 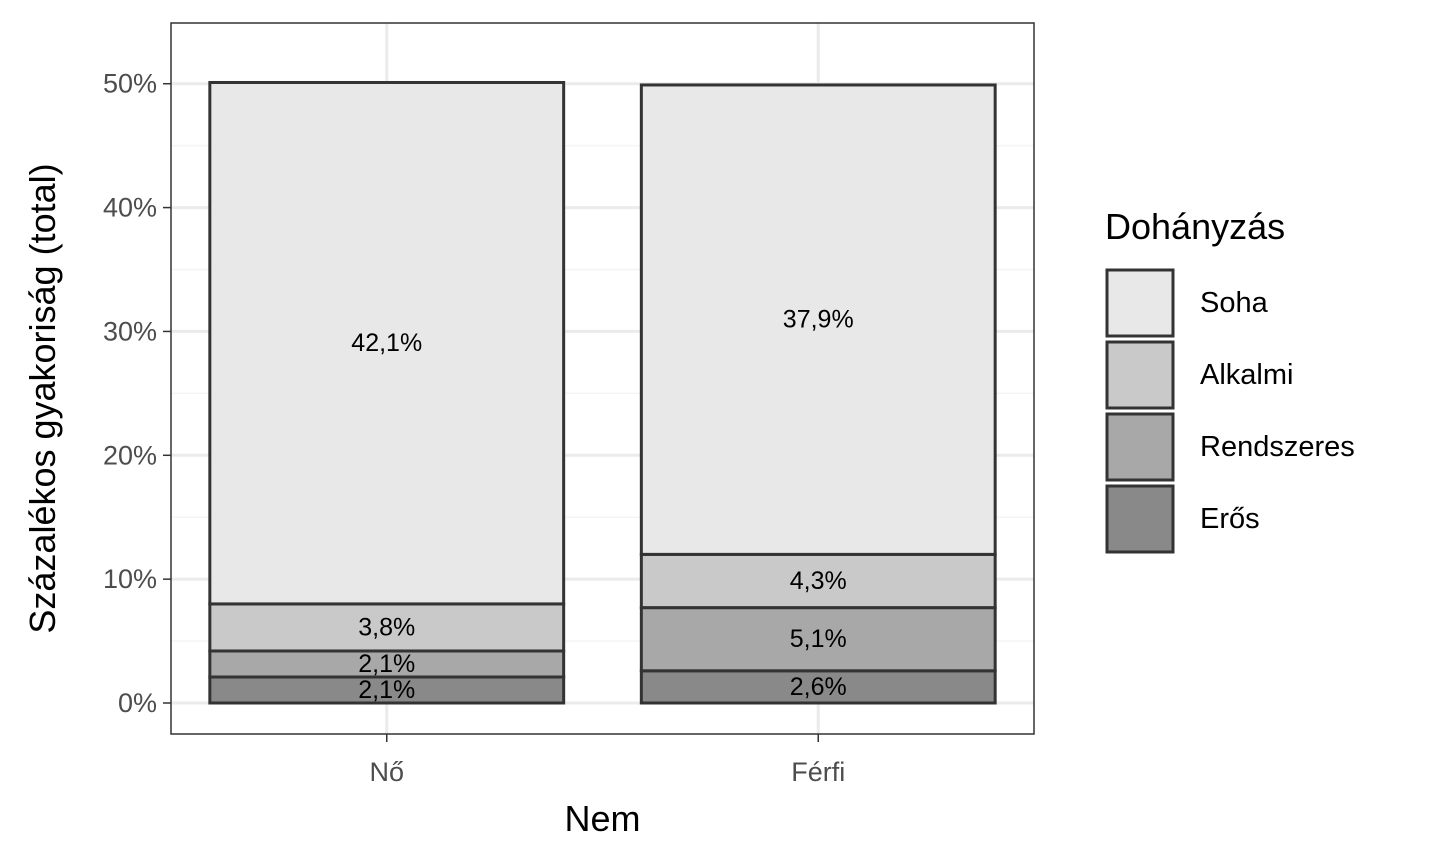 I want to click on data-label: 5,1%, so click(x=818, y=639).